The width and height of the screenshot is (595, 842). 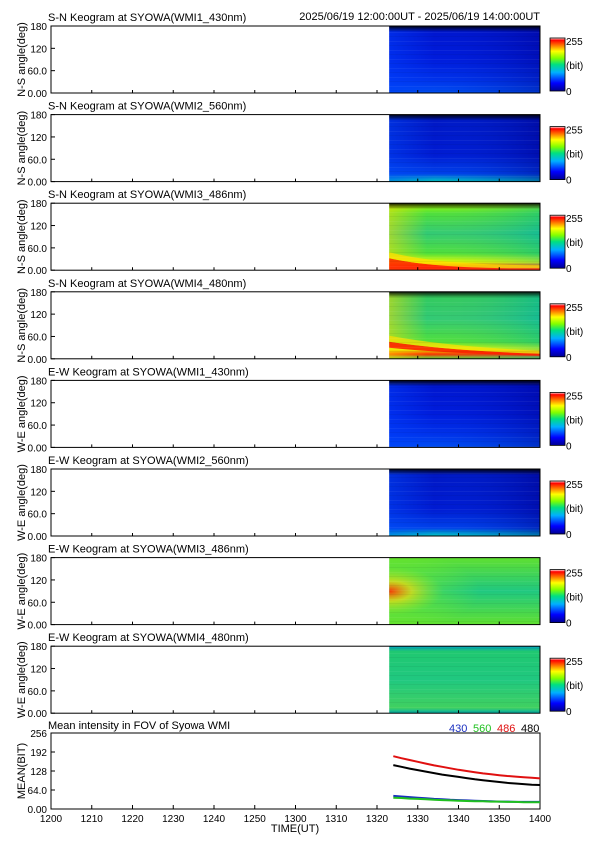 I want to click on x-tick-label: 1350, so click(x=499, y=819).